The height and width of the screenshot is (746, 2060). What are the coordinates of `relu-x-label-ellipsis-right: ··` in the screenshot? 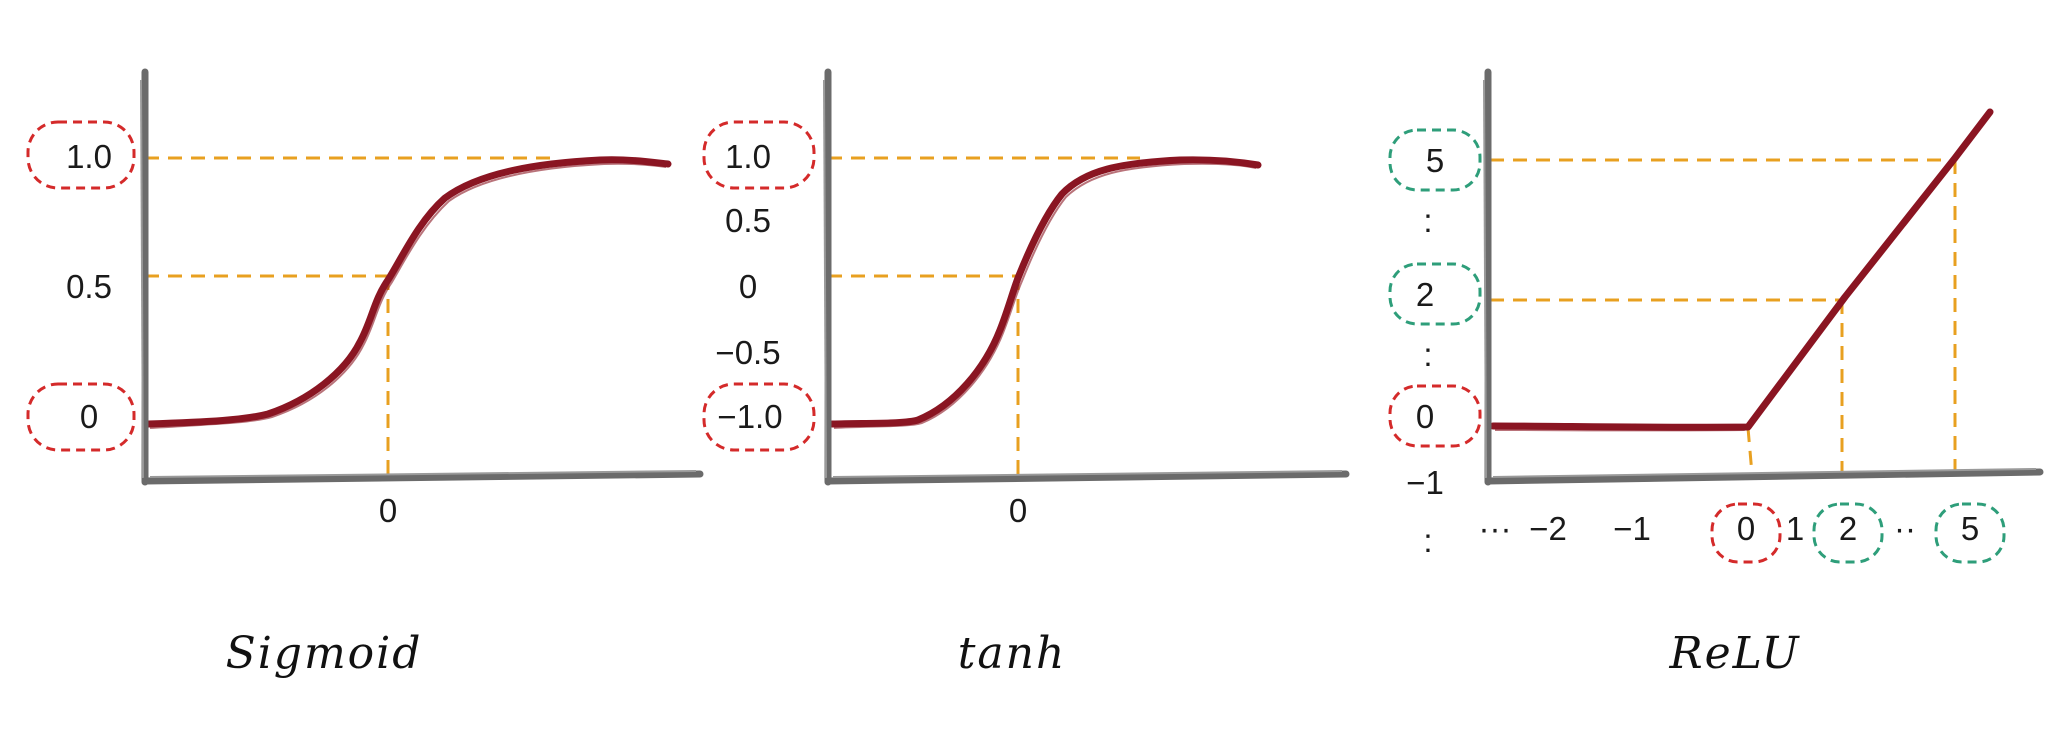 It's located at (1905, 528).